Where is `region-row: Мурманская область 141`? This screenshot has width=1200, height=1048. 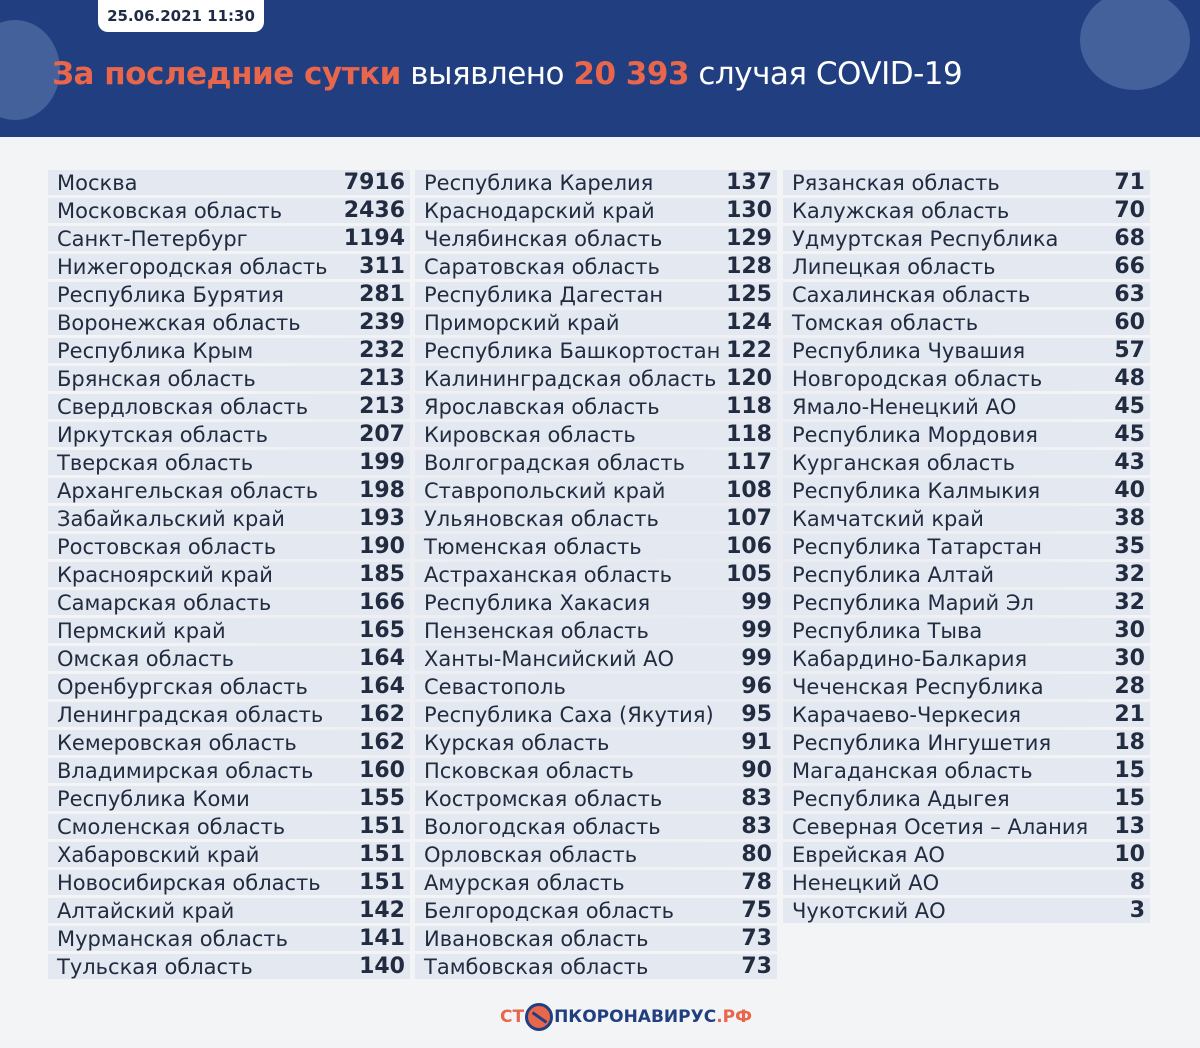
region-row: Мурманская область 141 is located at coordinates (229, 938).